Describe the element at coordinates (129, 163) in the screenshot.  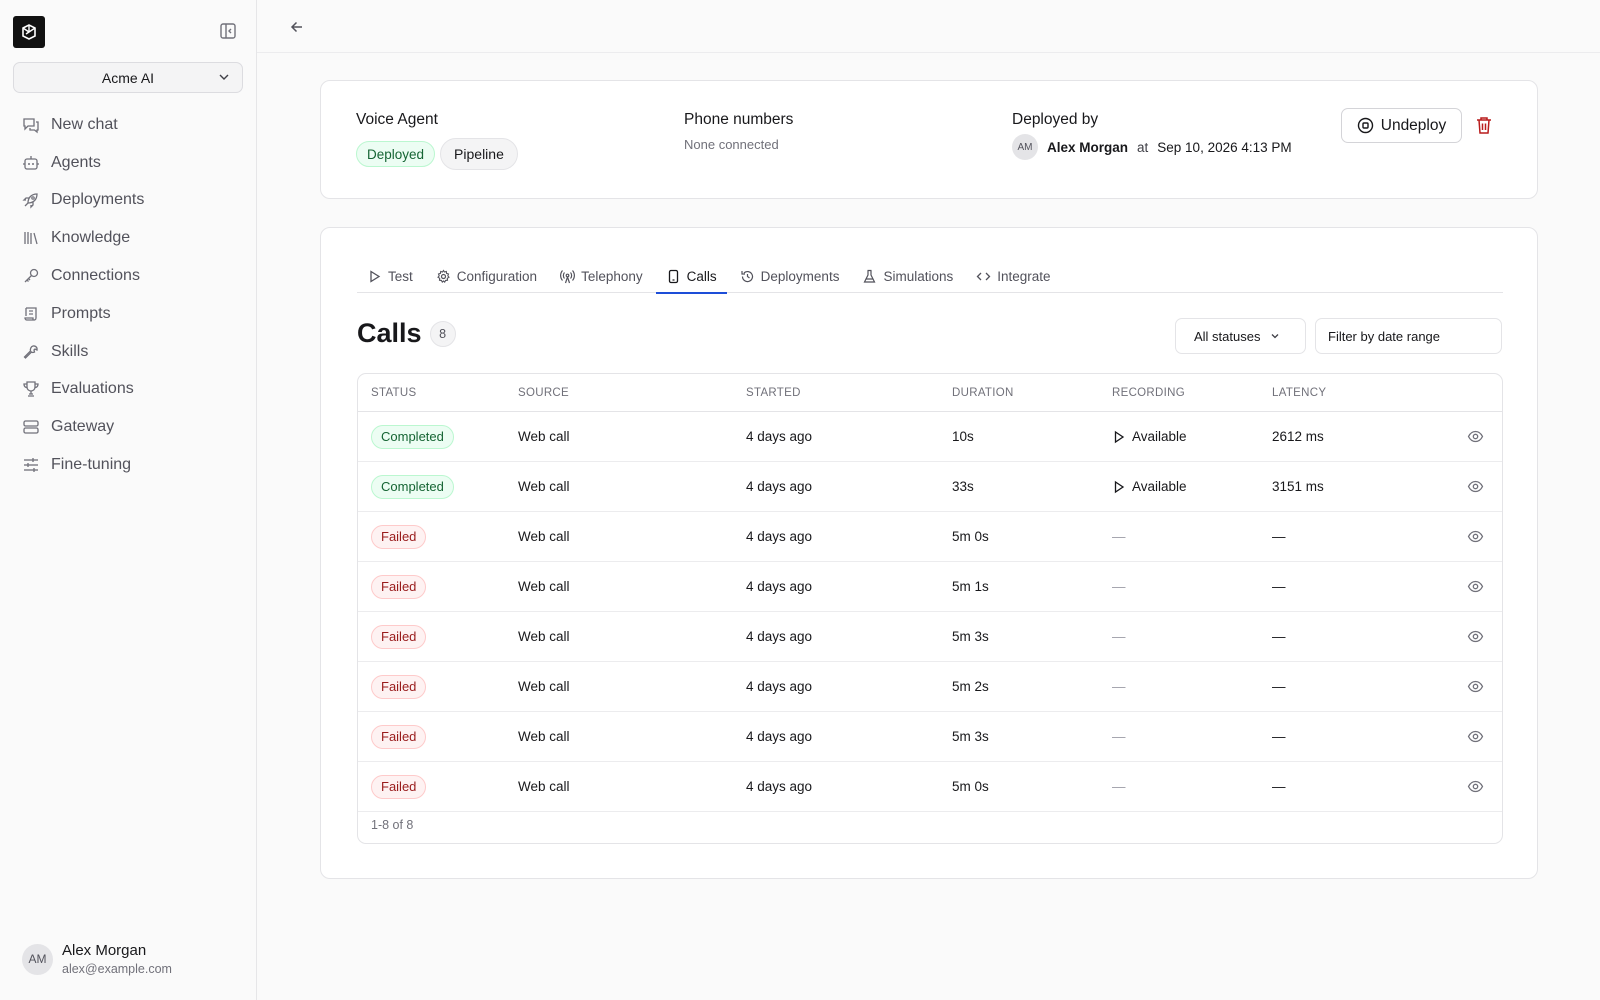
I see `sidebar-item-agents: Agents` at that location.